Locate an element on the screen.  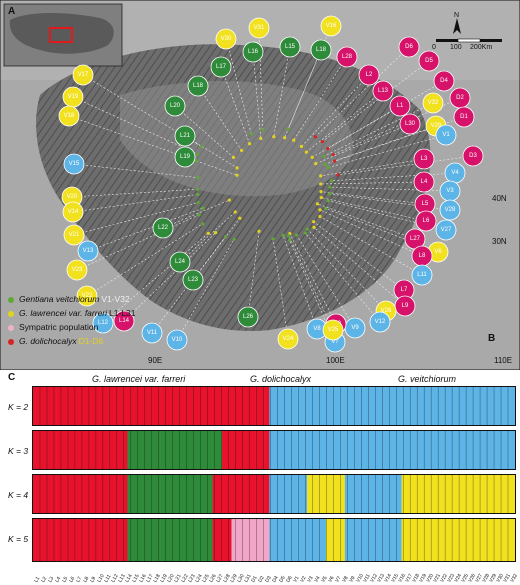
population-circle-label: L4 is located at coordinates (424, 182).